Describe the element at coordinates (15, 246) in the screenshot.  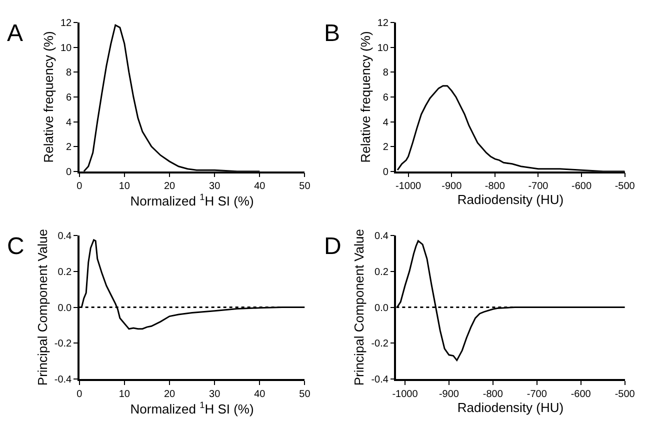
I see `chart-title: C` at that location.